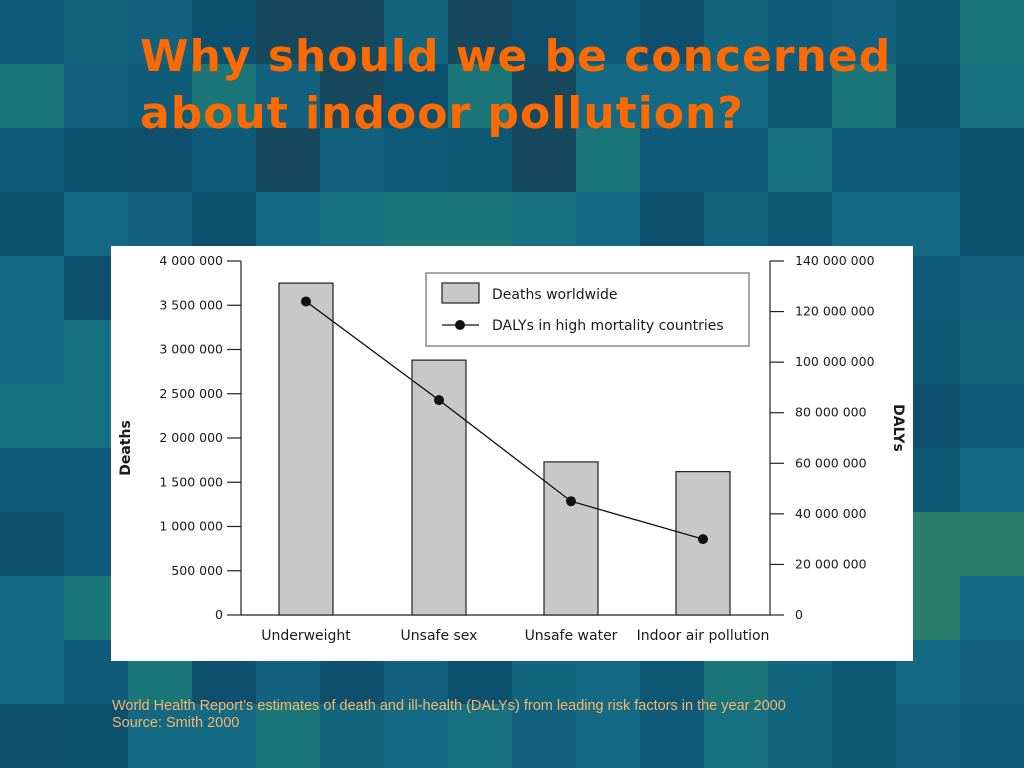 This screenshot has height=768, width=1024. I want to click on y2-axis-title: DALYs, so click(898, 428).